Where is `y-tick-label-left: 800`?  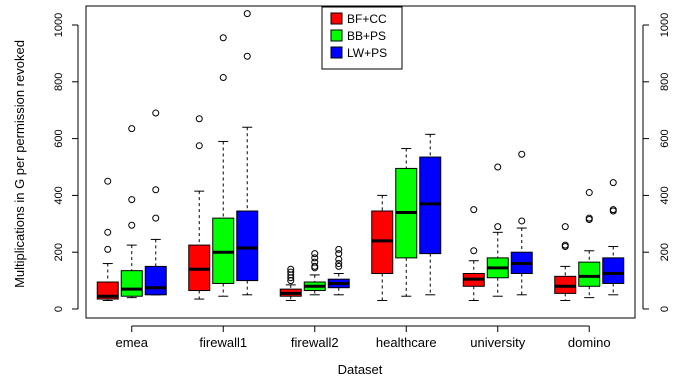
y-tick-label-left: 800 is located at coordinates (59, 82).